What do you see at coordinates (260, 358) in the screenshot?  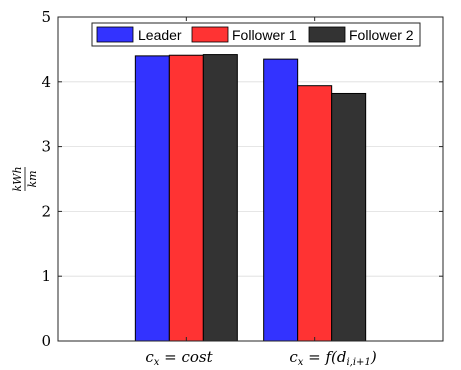 I see `x-category-labels: cx = cost cx = f(di,i+1)` at bounding box center [260, 358].